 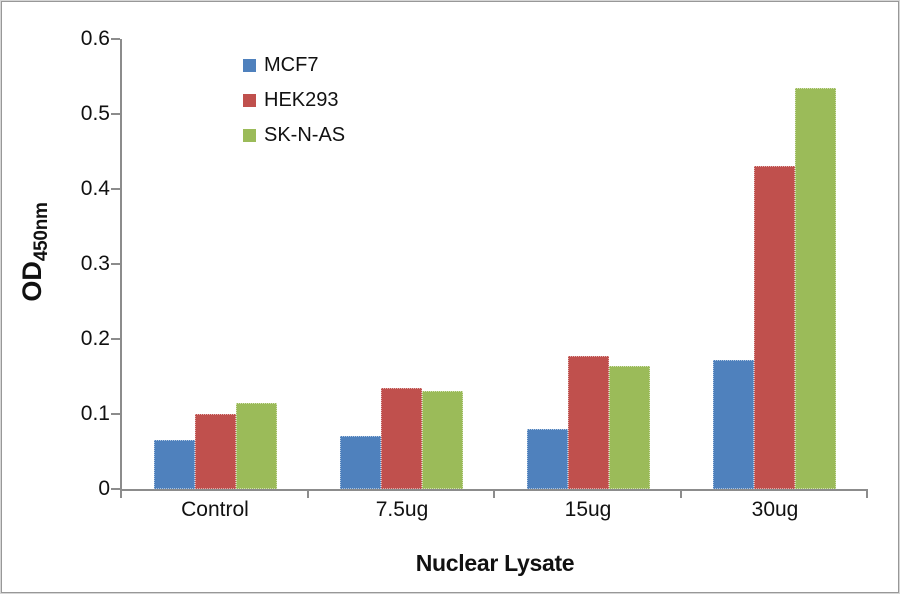 What do you see at coordinates (494, 490) in the screenshot?
I see `x-axis-line` at bounding box center [494, 490].